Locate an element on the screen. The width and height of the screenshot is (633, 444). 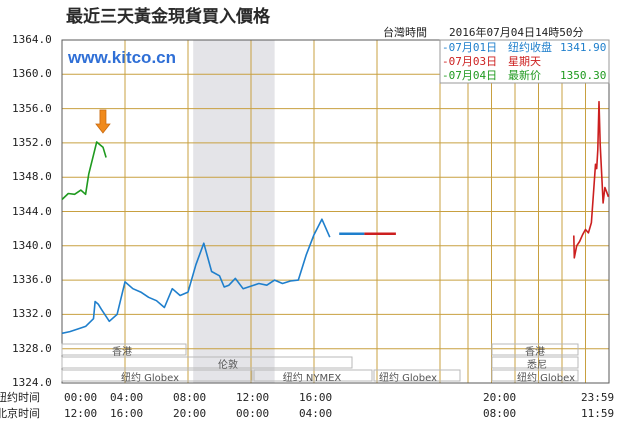
legend-entry: -07月03日 星期天 is located at coordinates (526, 62).